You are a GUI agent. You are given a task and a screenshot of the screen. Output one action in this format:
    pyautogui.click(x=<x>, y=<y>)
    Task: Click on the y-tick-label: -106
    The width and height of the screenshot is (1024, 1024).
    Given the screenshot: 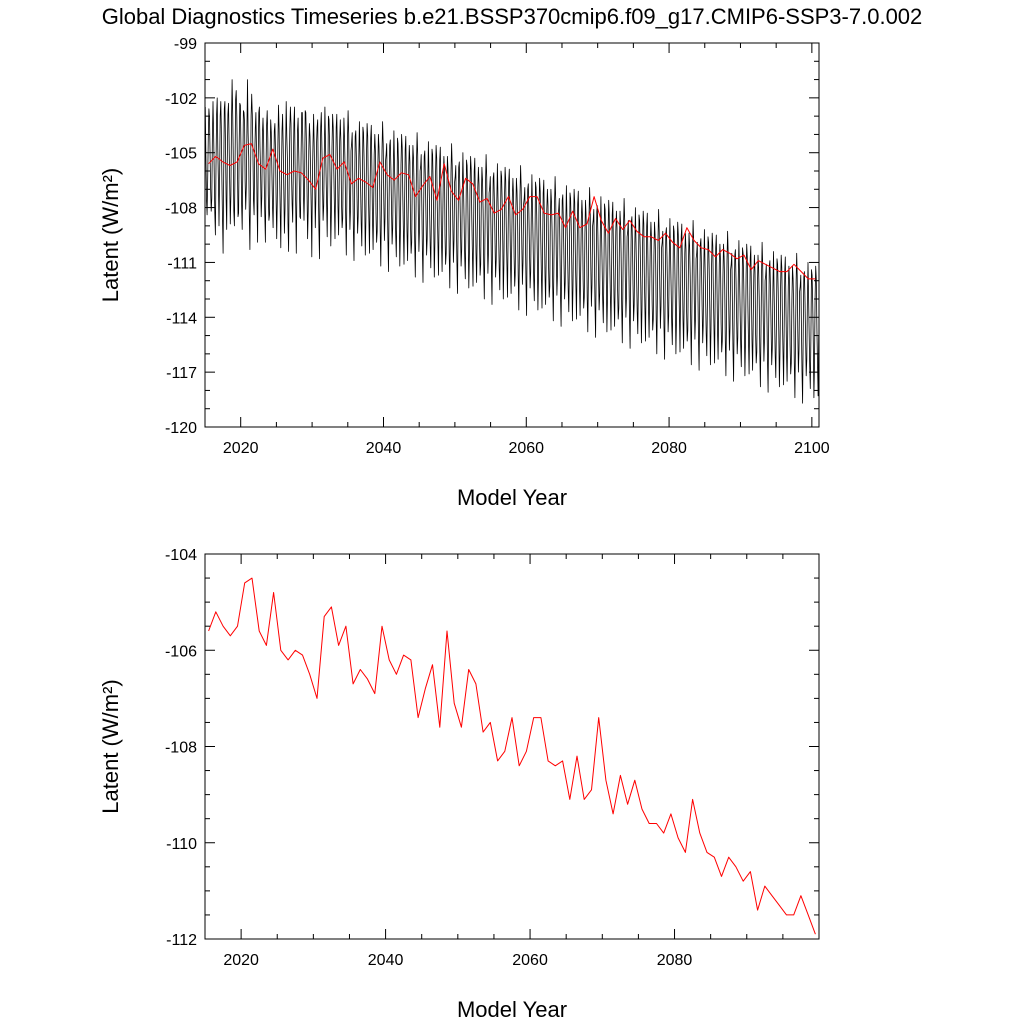 What is the action you would take?
    pyautogui.click(x=181, y=651)
    